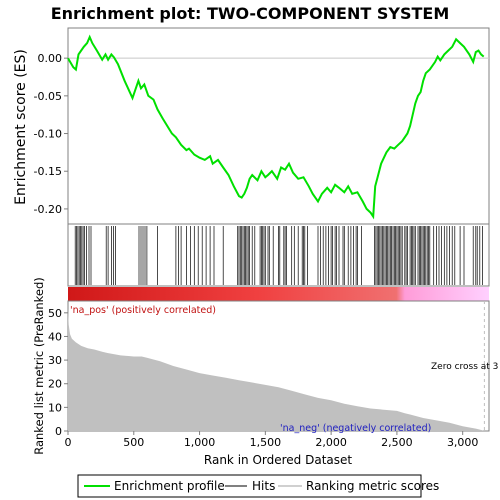 The image size is (500, 500). What do you see at coordinates (278, 294) in the screenshot?
I see `ranking-heat-bar` at bounding box center [278, 294].